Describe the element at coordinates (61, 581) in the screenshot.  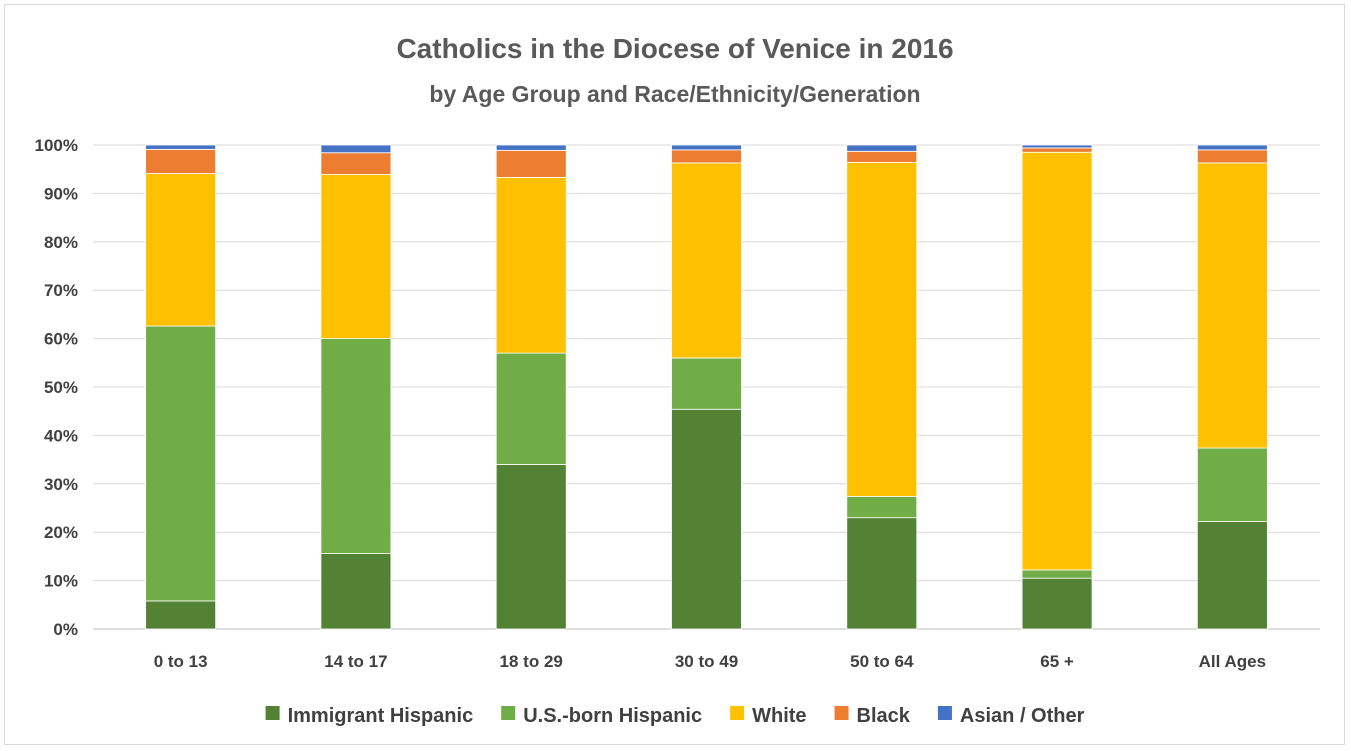
I see `y-tick-label: 10%` at that location.